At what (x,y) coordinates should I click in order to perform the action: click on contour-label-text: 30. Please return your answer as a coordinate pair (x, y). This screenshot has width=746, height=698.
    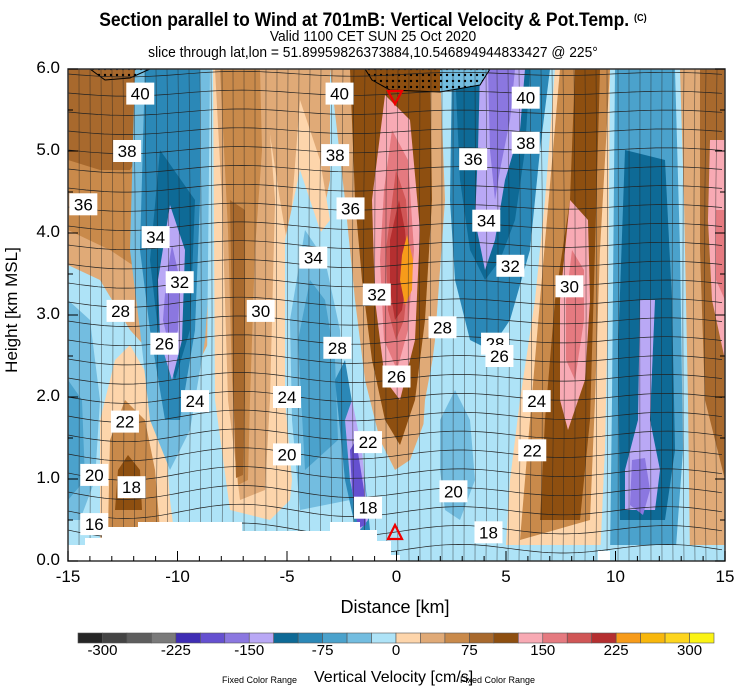
    Looking at the image, I should click on (260, 311).